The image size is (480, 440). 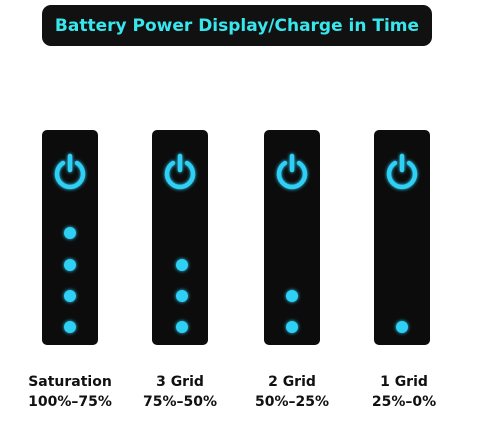 I want to click on panel-range: 100%–75%, so click(x=70, y=402).